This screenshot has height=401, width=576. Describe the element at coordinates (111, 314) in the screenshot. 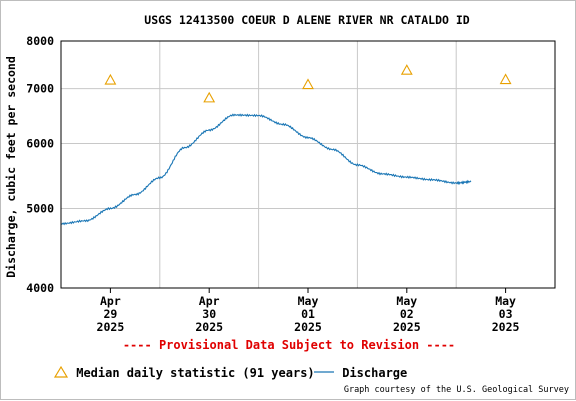

I see `x-tick-label: Apr 29 2025` at that location.